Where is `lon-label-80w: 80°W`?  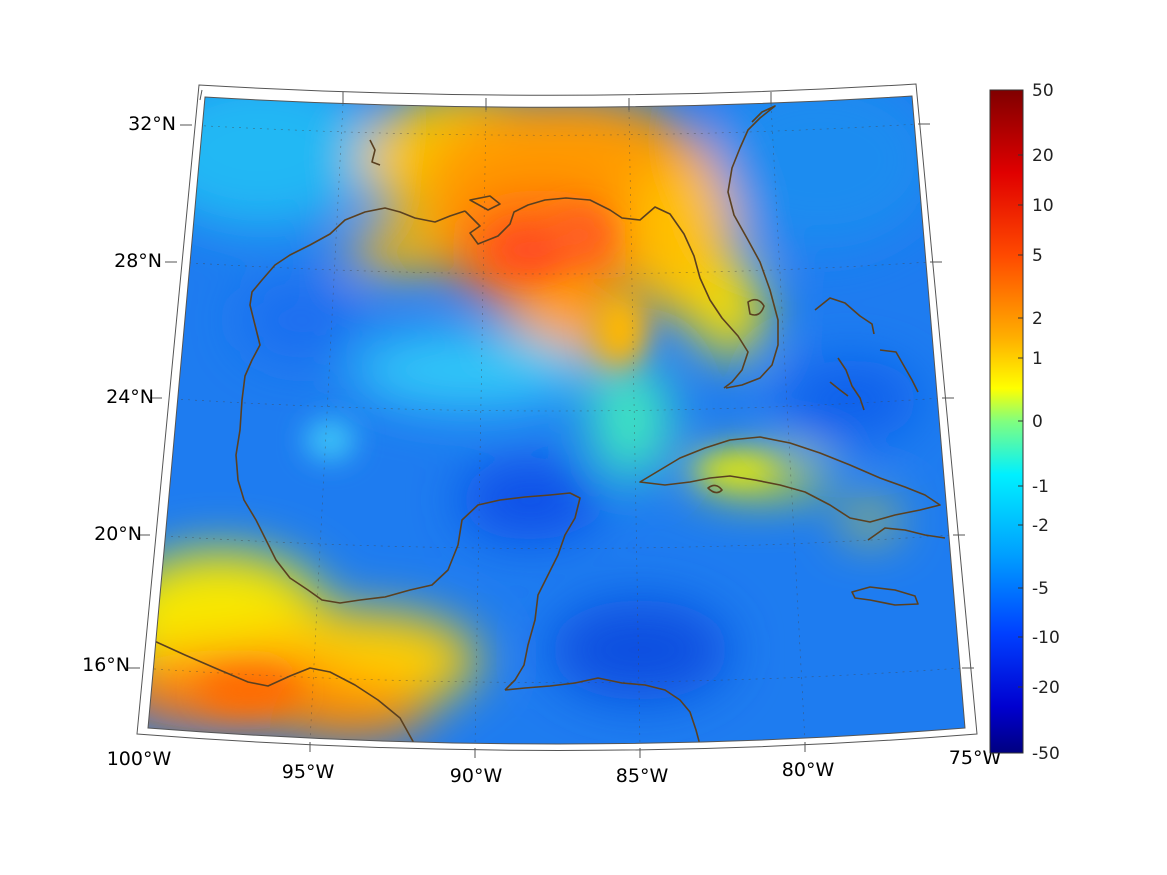
lon-label-80w: 80°W is located at coordinates (808, 770).